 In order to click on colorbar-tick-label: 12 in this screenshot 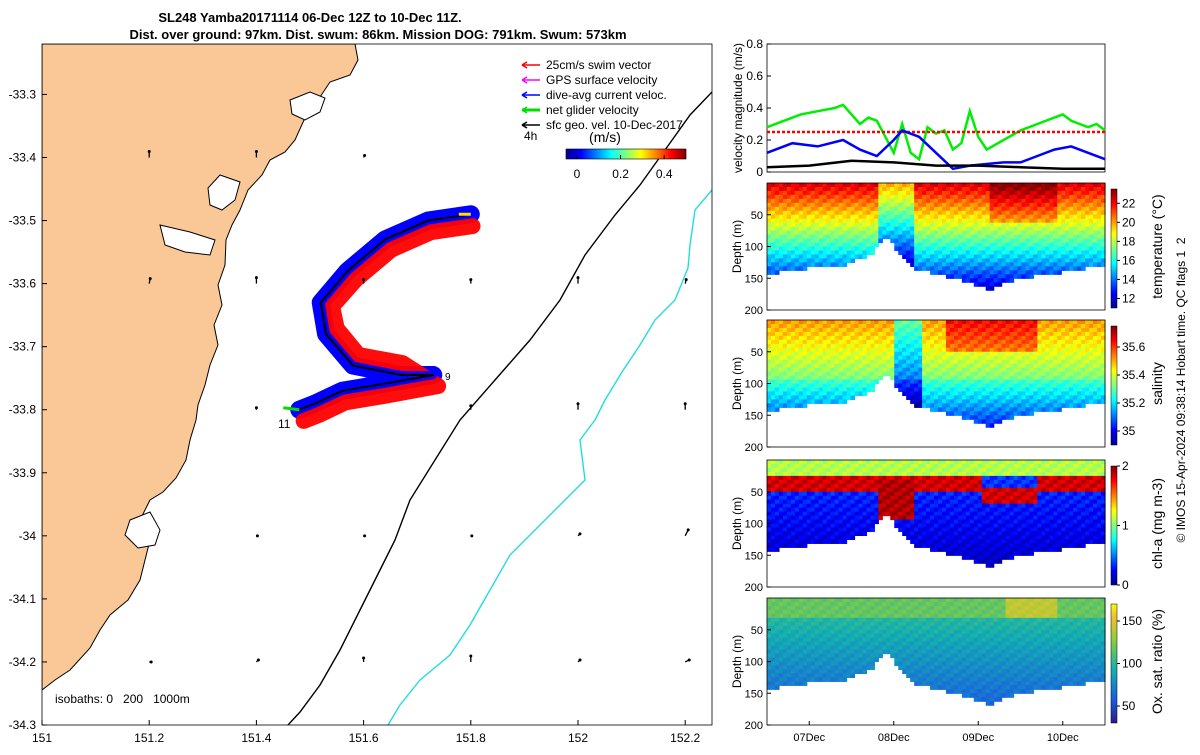, I will do `click(1129, 298)`.